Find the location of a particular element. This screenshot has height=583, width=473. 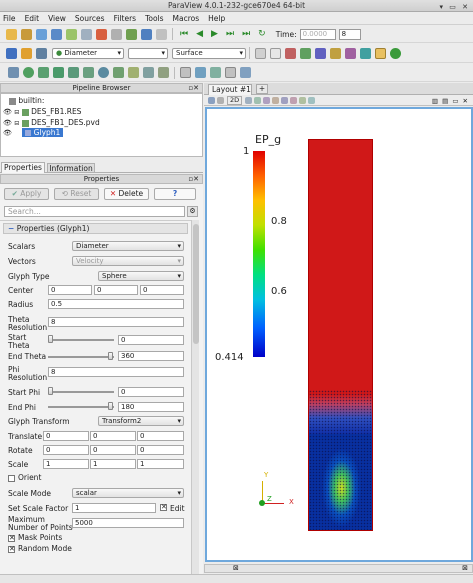

warp-vector-icon is located at coordinates (133, 72).